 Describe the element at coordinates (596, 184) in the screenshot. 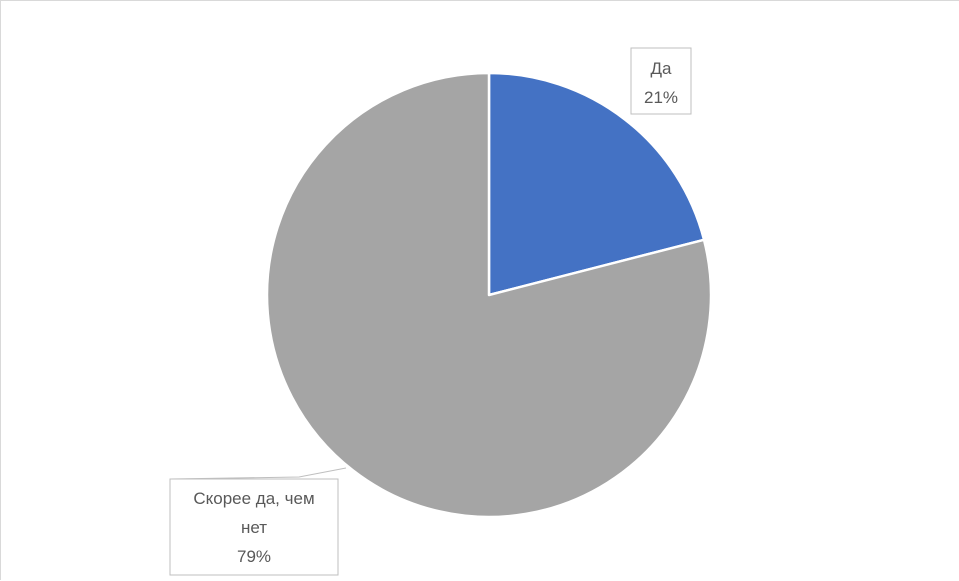

I see `pie-slice-da` at that location.